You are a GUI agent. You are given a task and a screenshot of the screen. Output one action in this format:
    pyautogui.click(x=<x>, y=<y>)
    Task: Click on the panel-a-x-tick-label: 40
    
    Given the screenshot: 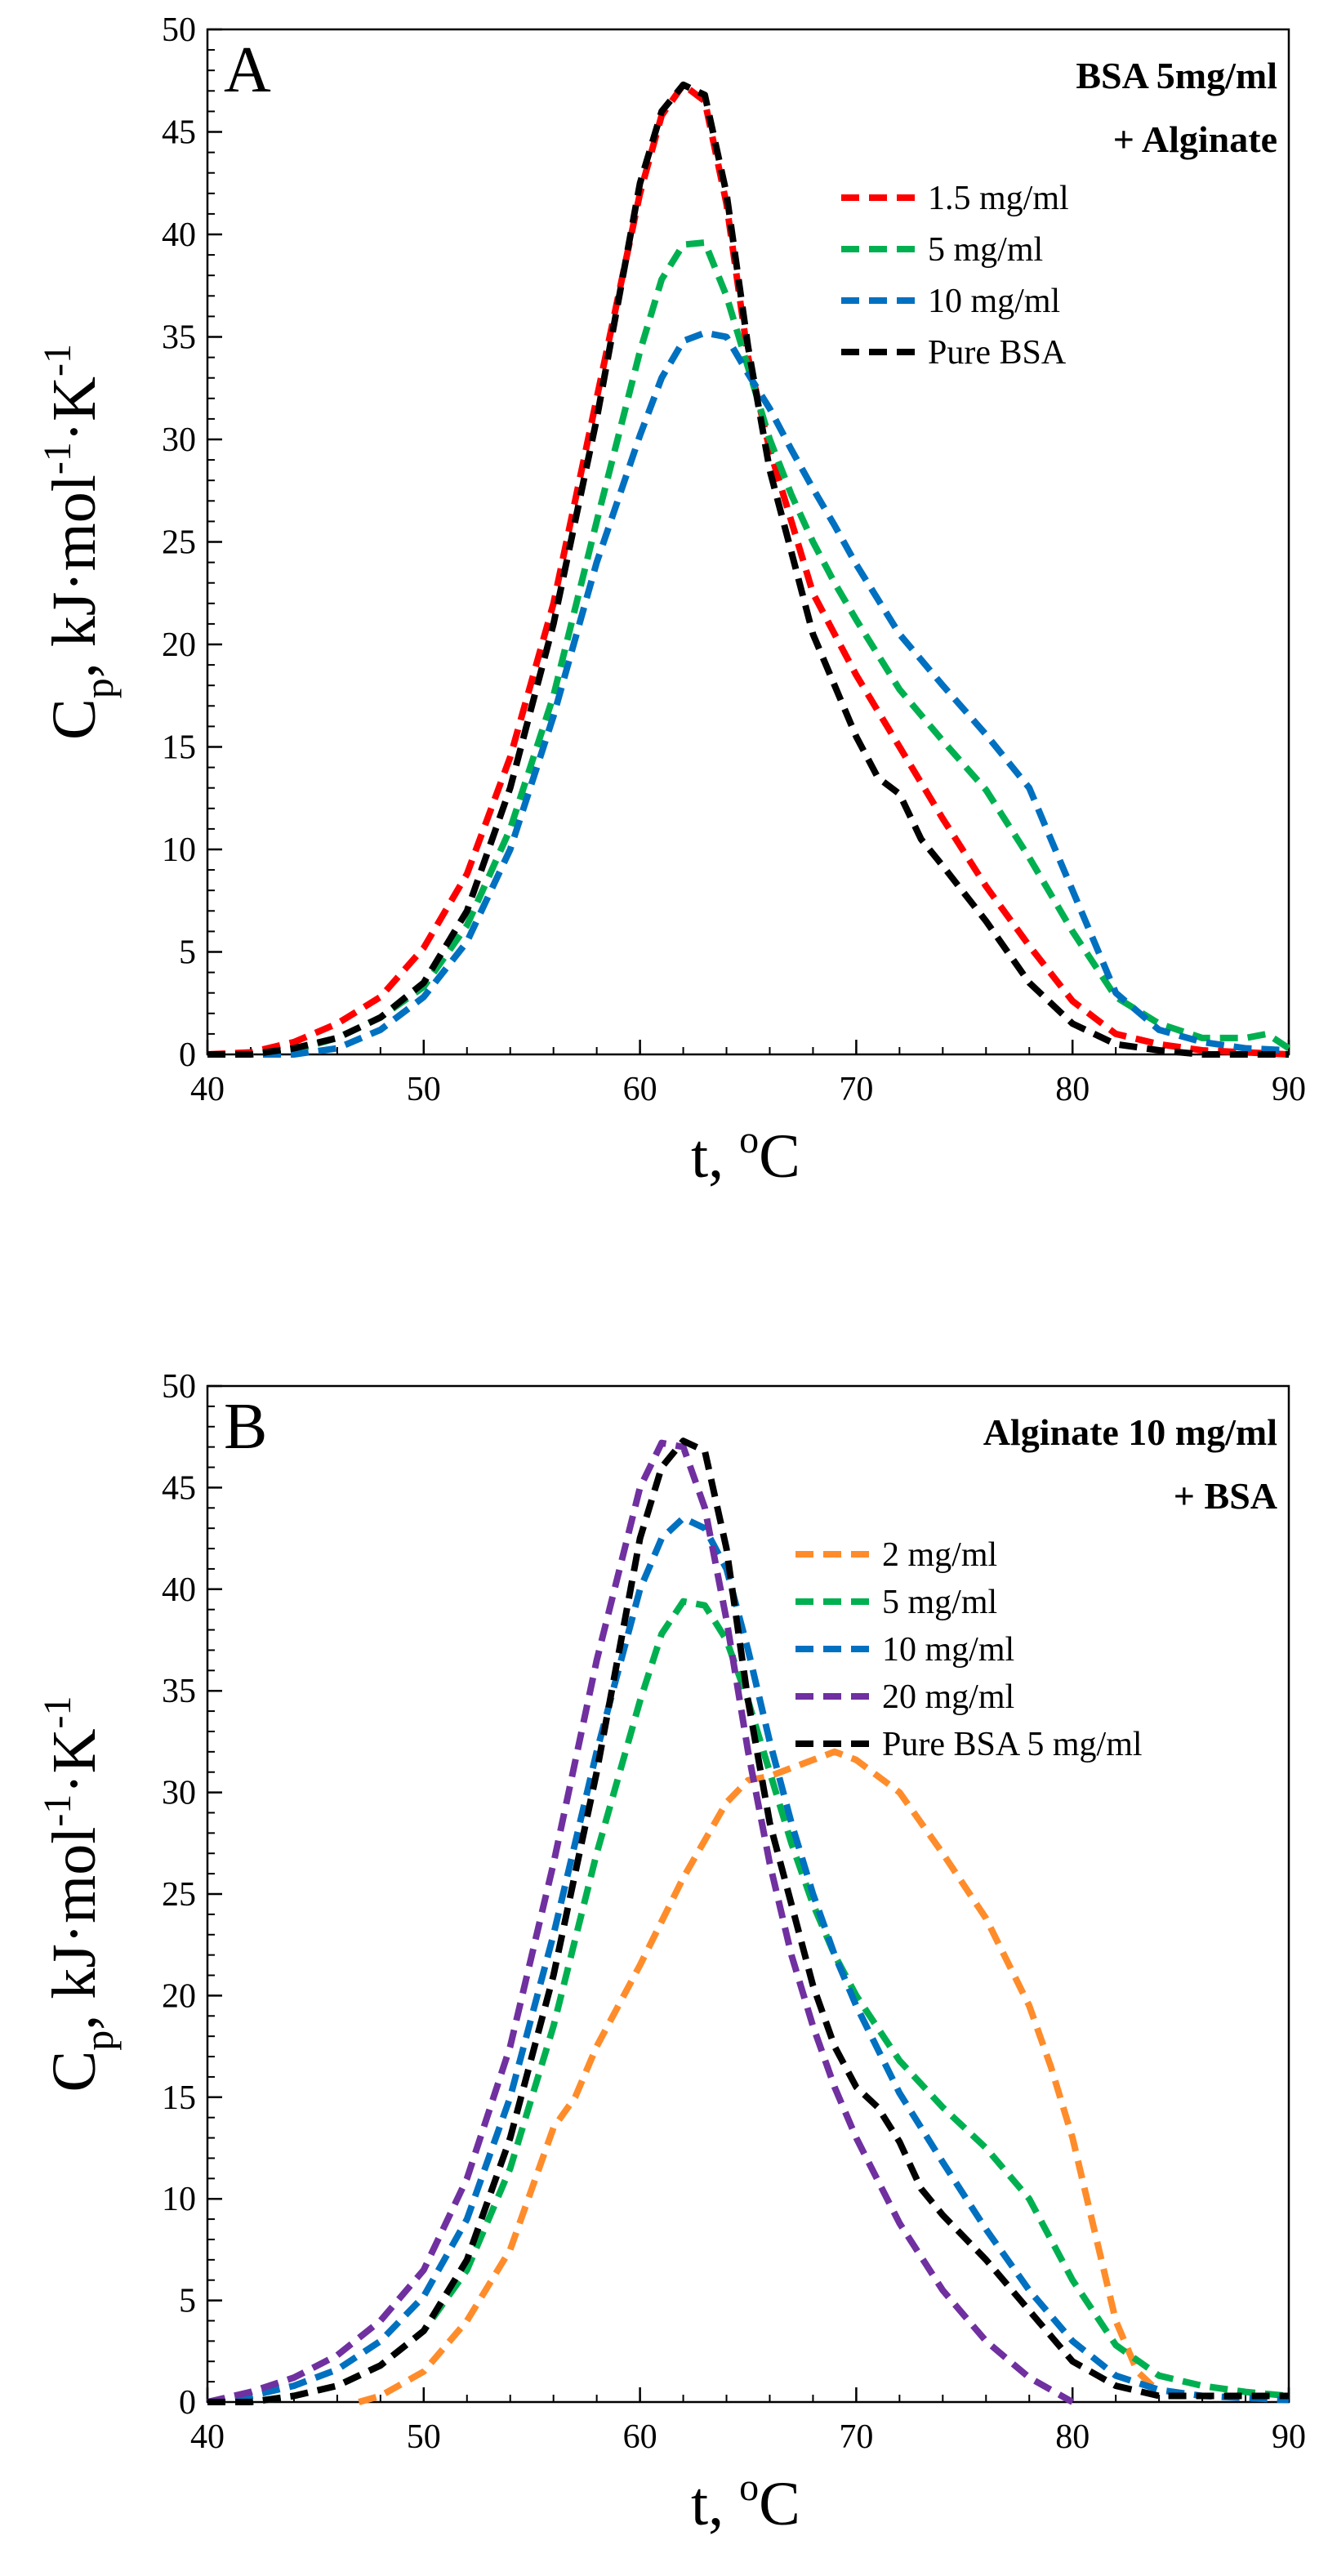 What is the action you would take?
    pyautogui.click(x=207, y=1089)
    